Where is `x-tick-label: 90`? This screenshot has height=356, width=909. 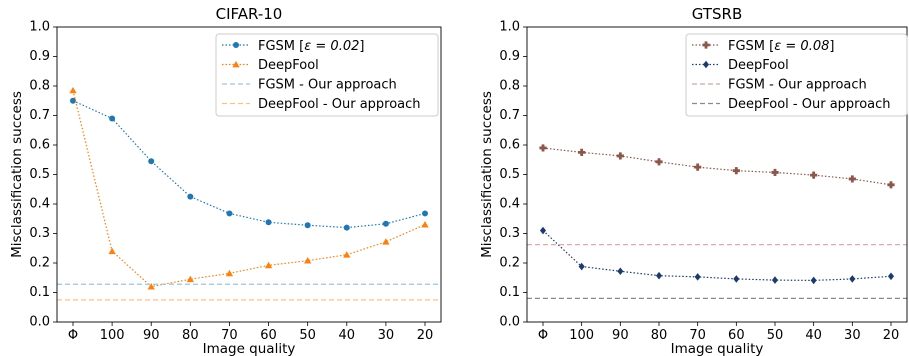
x-tick-label: 90 is located at coordinates (151, 335).